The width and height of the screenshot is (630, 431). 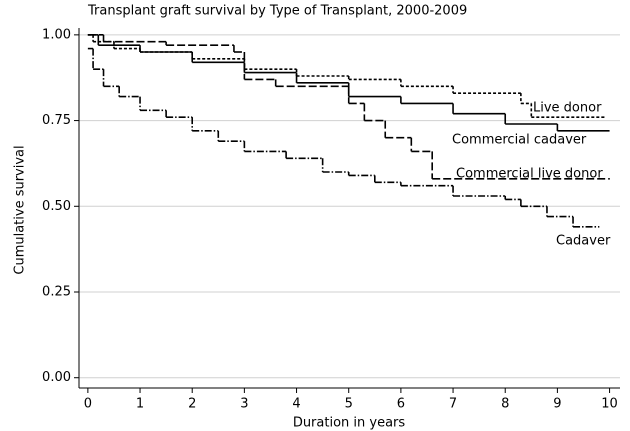 What do you see at coordinates (401, 404) in the screenshot?
I see `x-tick-label: 6` at bounding box center [401, 404].